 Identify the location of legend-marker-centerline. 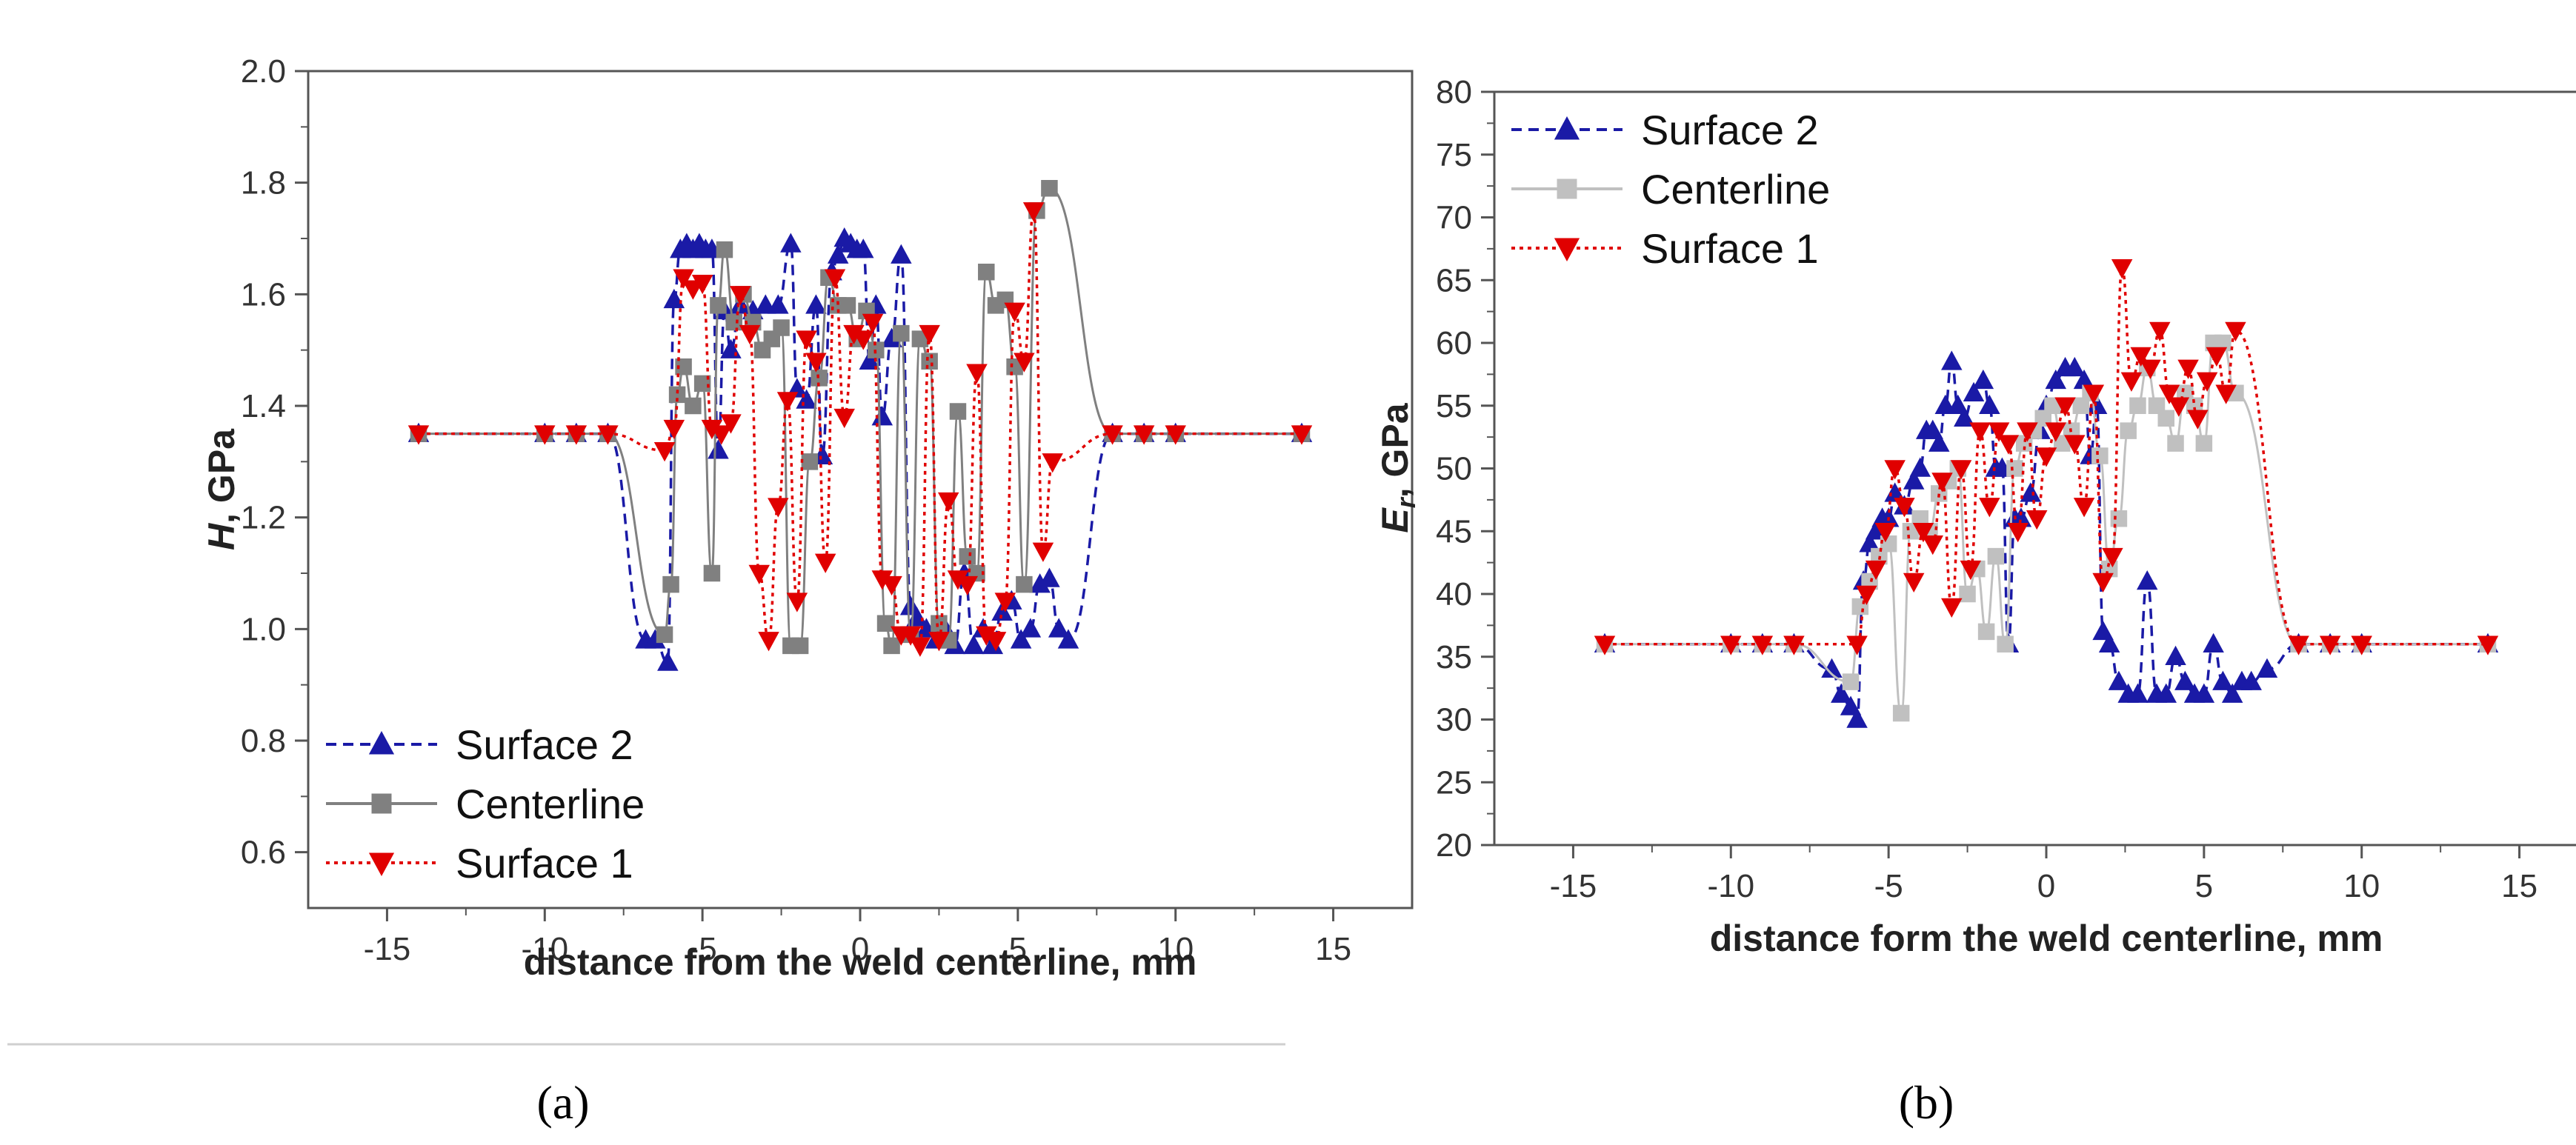
(1567, 188).